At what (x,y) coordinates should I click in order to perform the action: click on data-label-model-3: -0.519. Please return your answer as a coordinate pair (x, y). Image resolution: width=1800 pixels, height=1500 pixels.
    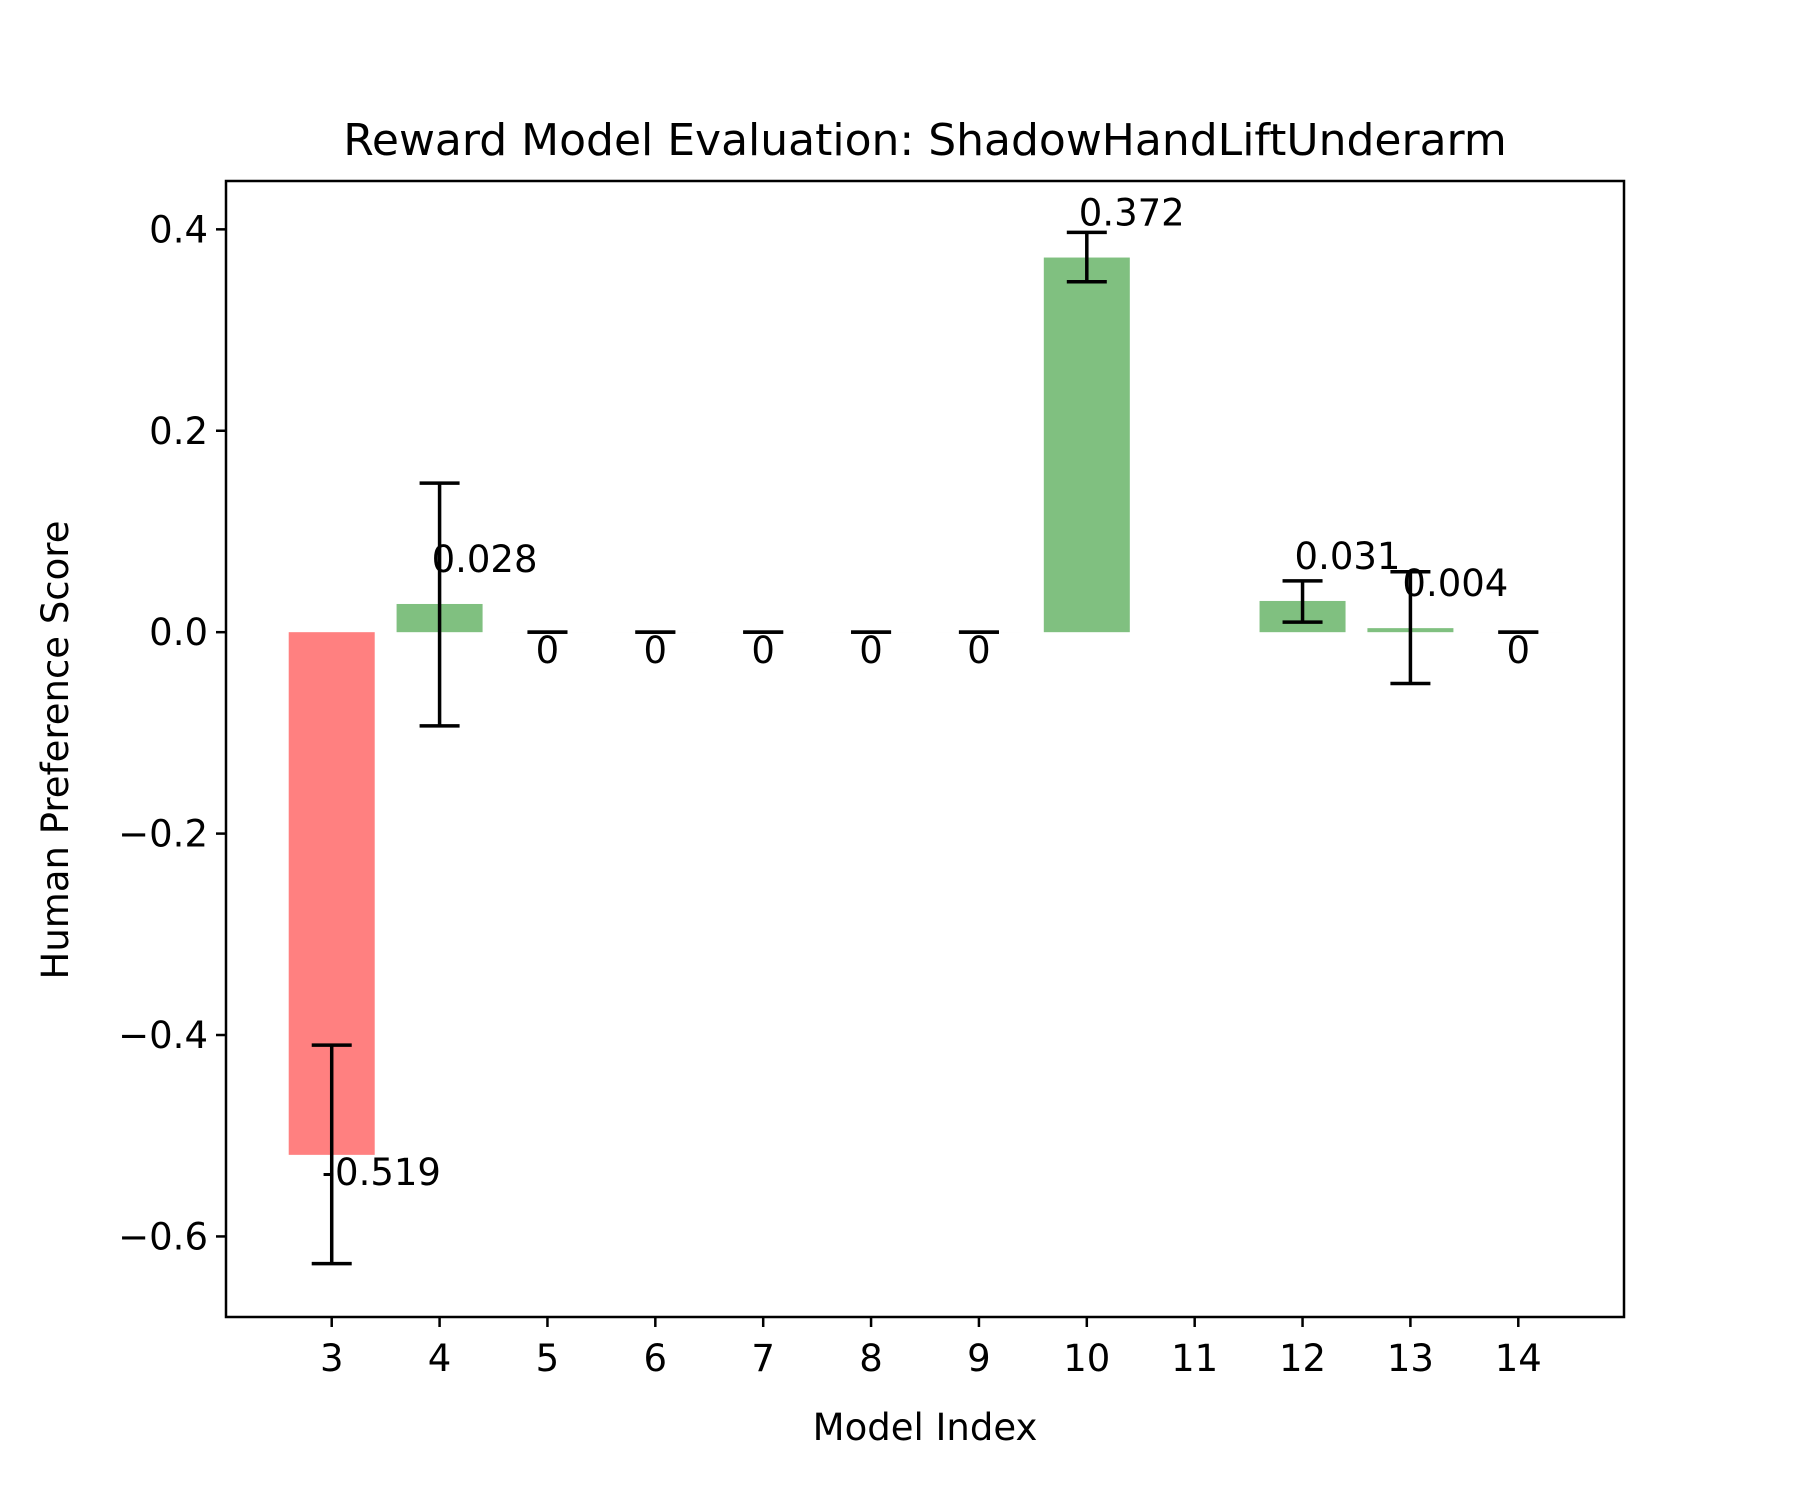
    Looking at the image, I should click on (381, 1172).